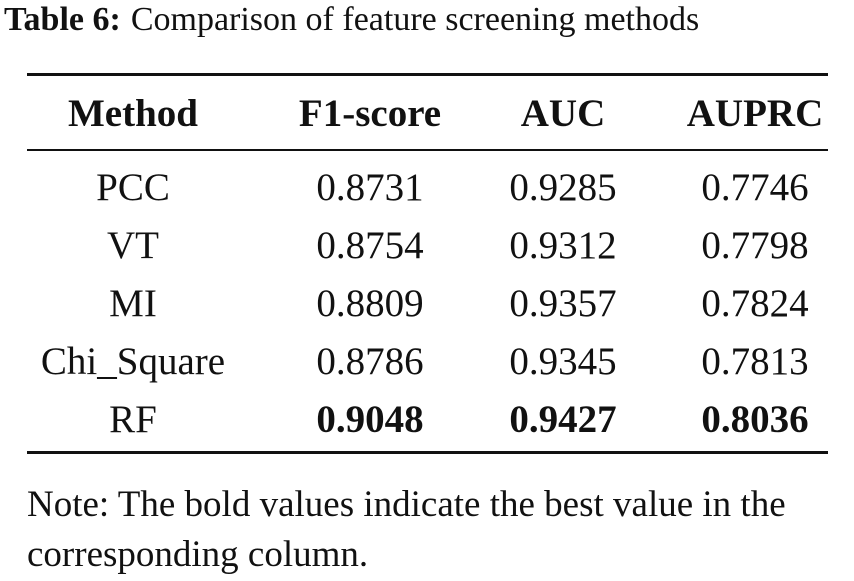  I want to click on value-cell: 0.8731, so click(370, 187).